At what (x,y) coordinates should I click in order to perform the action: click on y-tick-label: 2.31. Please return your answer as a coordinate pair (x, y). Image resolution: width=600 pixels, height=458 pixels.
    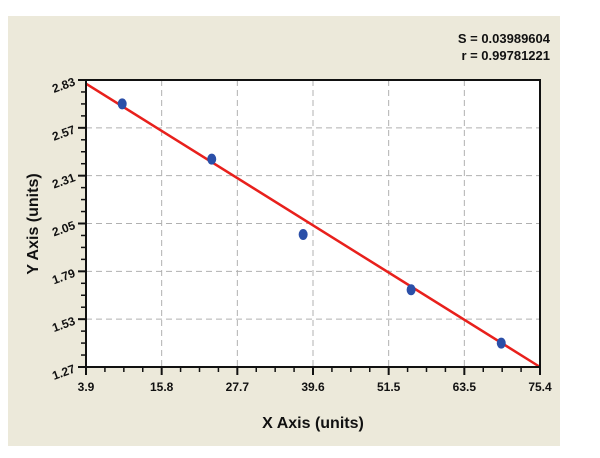
    Looking at the image, I should click on (63, 180).